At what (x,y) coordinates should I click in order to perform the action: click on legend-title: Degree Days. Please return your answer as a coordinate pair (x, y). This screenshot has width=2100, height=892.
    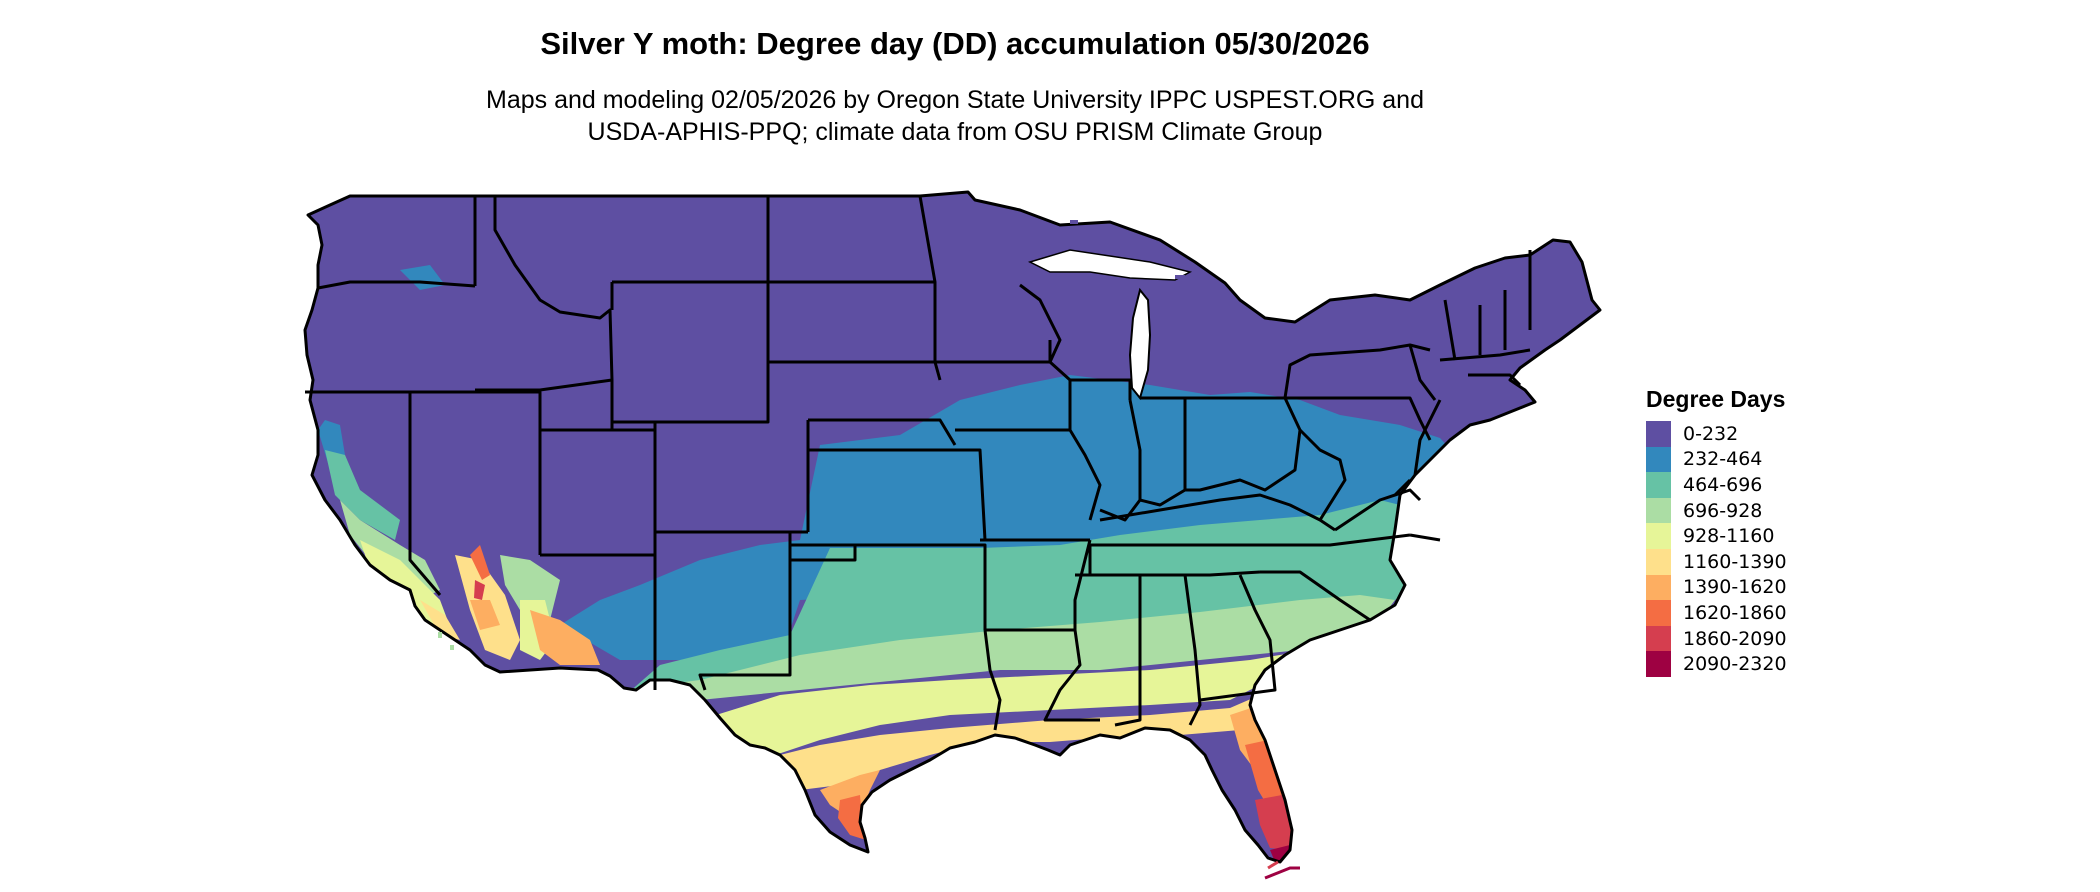
    Looking at the image, I should click on (1716, 399).